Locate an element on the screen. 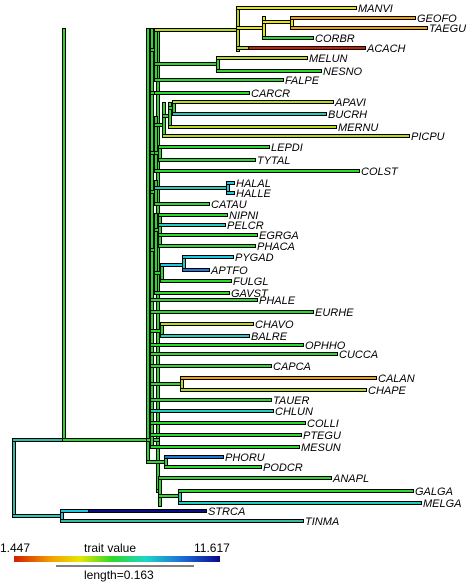 The image size is (473, 583). tip-label-acach: ACACH is located at coordinates (386, 49).